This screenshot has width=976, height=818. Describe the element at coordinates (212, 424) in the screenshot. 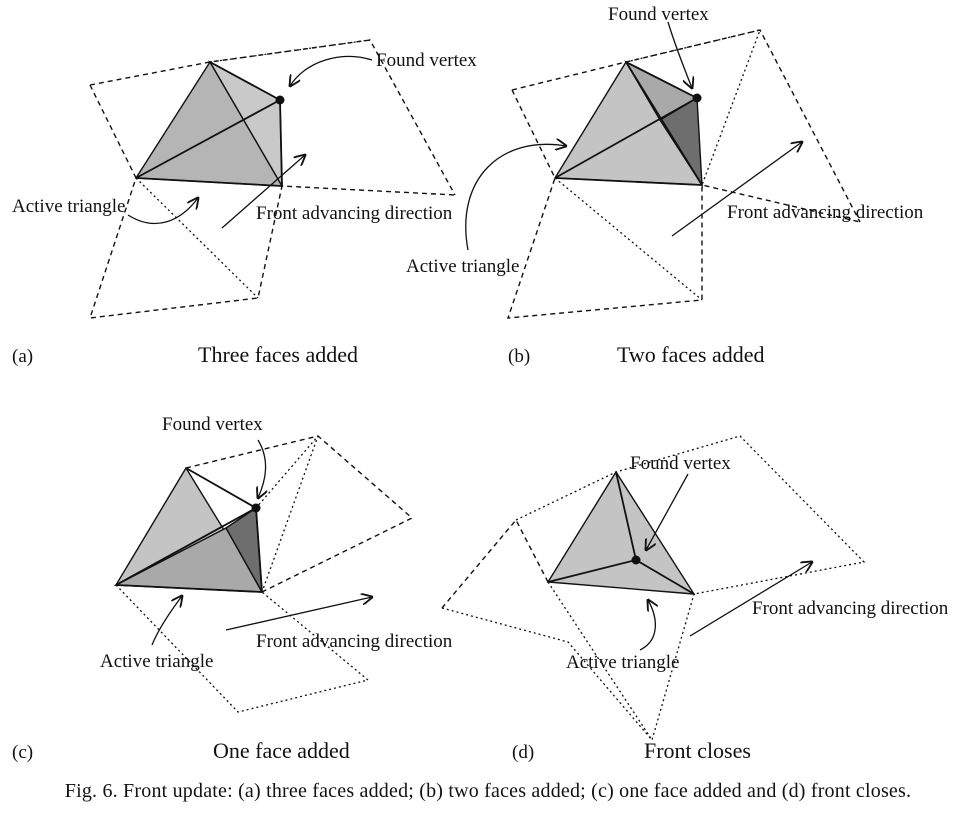

I see `panel-c-found-vertex-label: Found vertex` at that location.